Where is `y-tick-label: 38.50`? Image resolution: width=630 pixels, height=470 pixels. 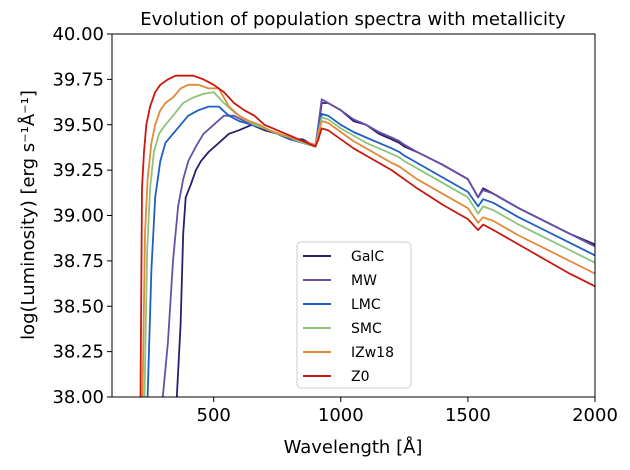 y-tick-label: 38.50 is located at coordinates (78, 306).